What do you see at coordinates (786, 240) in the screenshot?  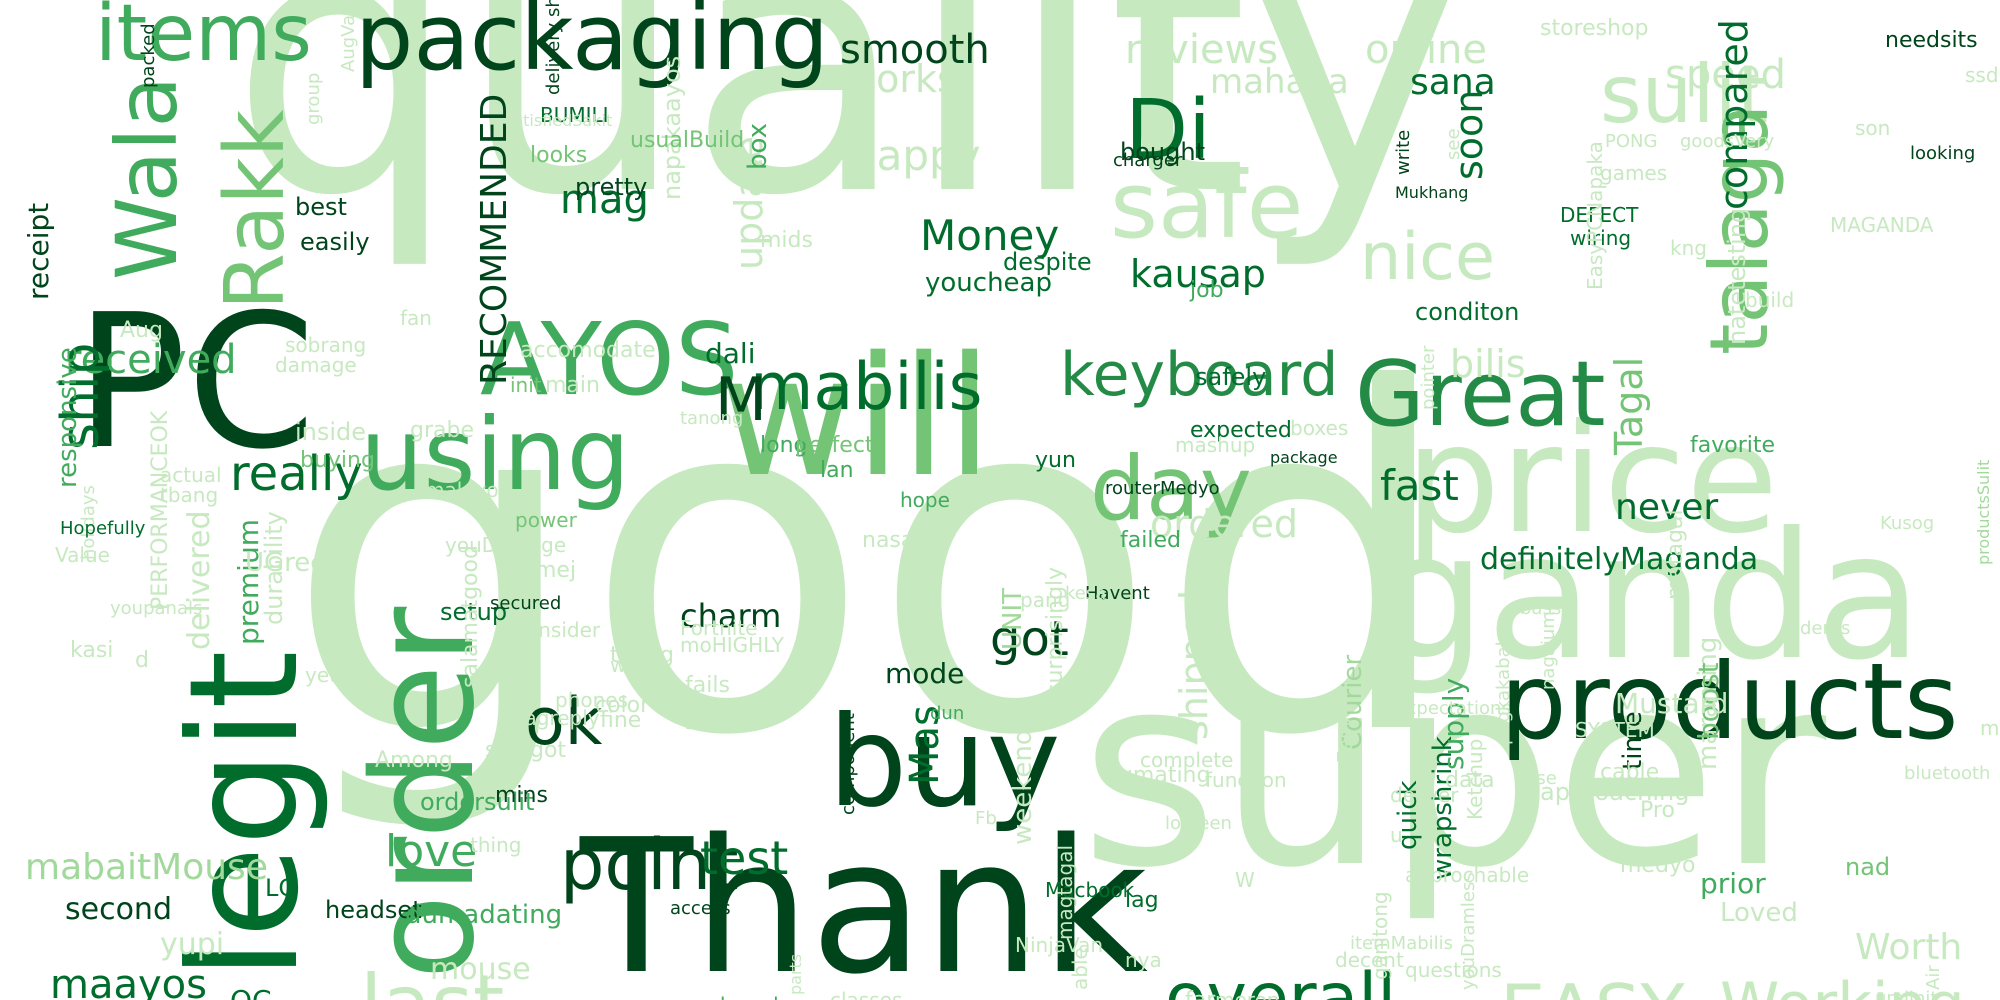 I see `cloud-word: mids` at bounding box center [786, 240].